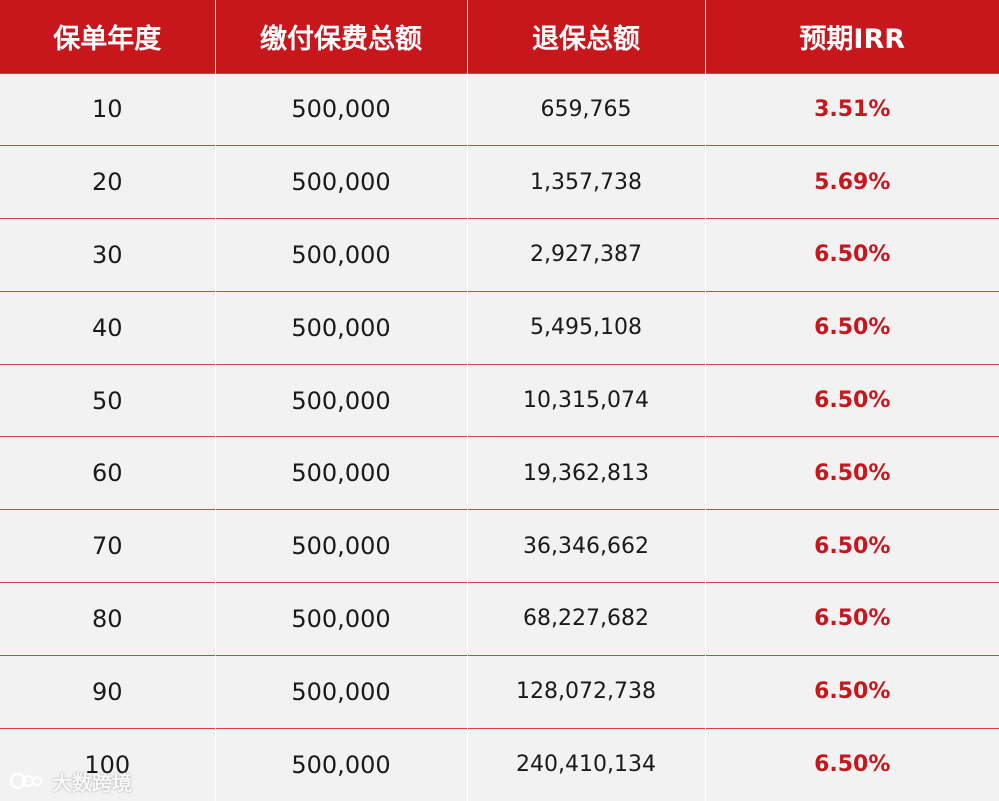  Describe the element at coordinates (585, 255) in the screenshot. I see `cell-surrender-value: 2,927,387` at that location.